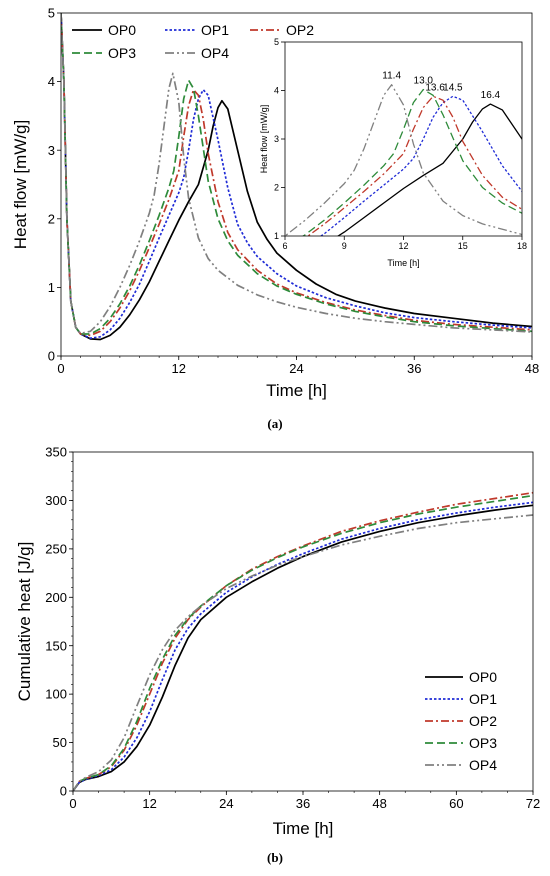 The width and height of the screenshot is (550, 876). I want to click on x-tick-label: 18, so click(522, 246).